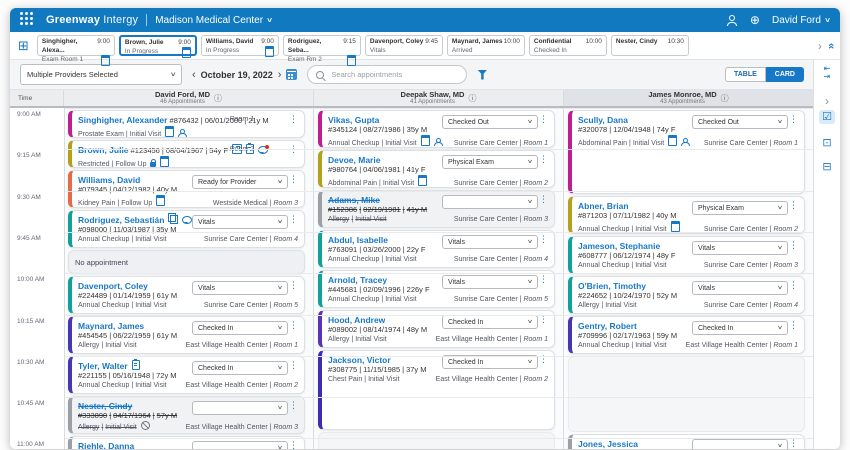 Image resolution: width=850 pixels, height=450 pixels. Describe the element at coordinates (394, 74) in the screenshot. I see `search-input` at that location.